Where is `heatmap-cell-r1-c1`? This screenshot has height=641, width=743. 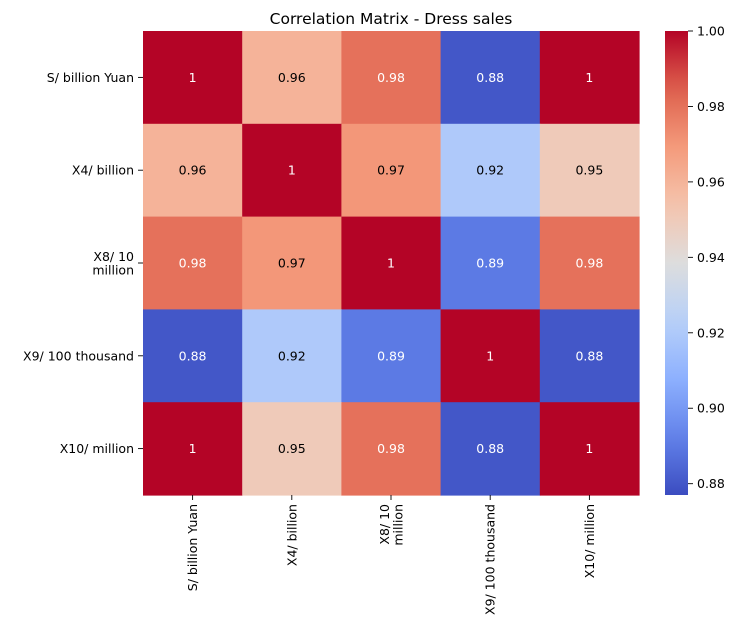 heatmap-cell-r1-c1 is located at coordinates (292, 170).